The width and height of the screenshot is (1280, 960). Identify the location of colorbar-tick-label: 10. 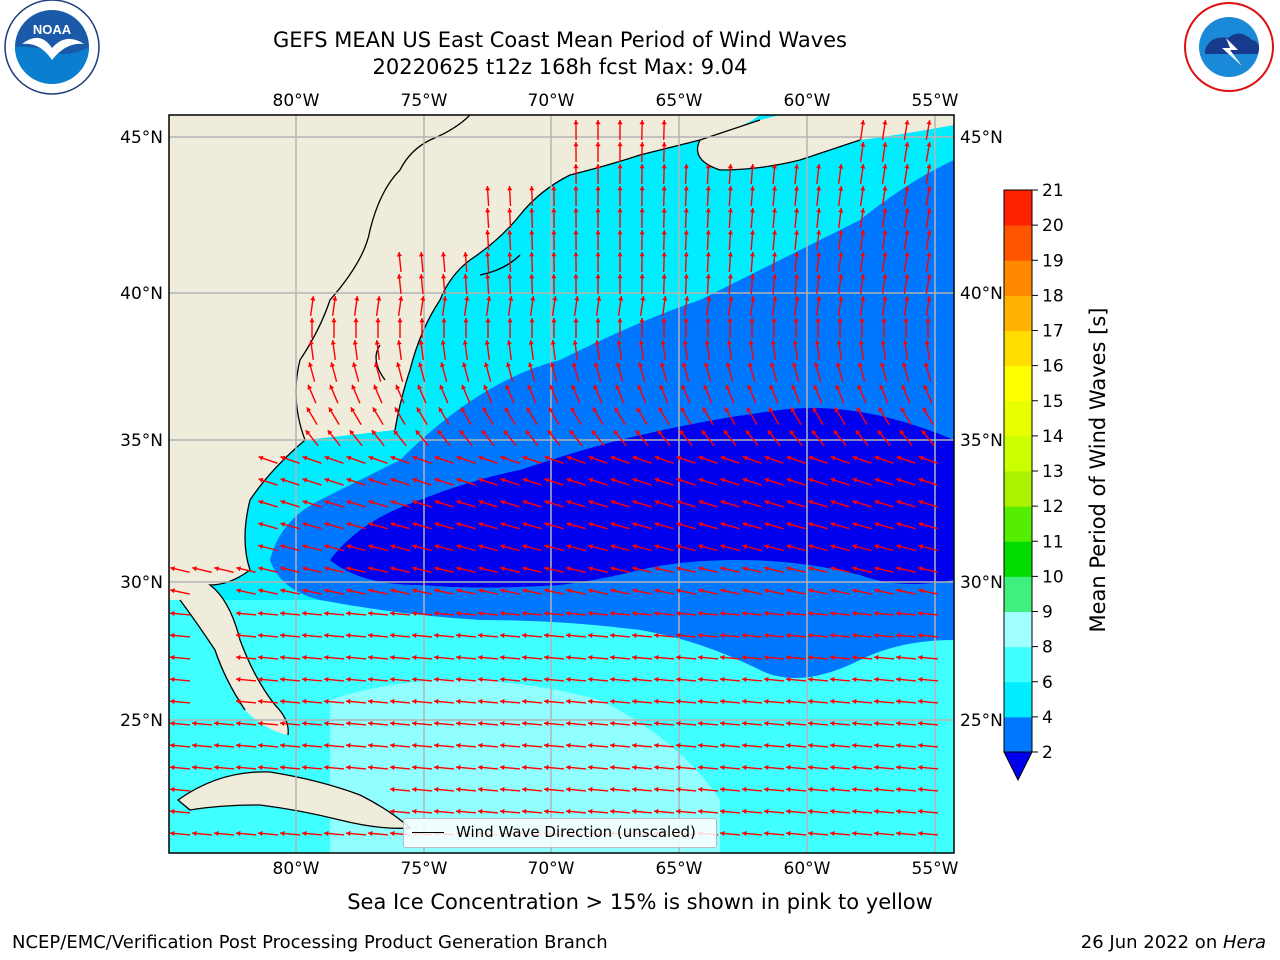
(1053, 577).